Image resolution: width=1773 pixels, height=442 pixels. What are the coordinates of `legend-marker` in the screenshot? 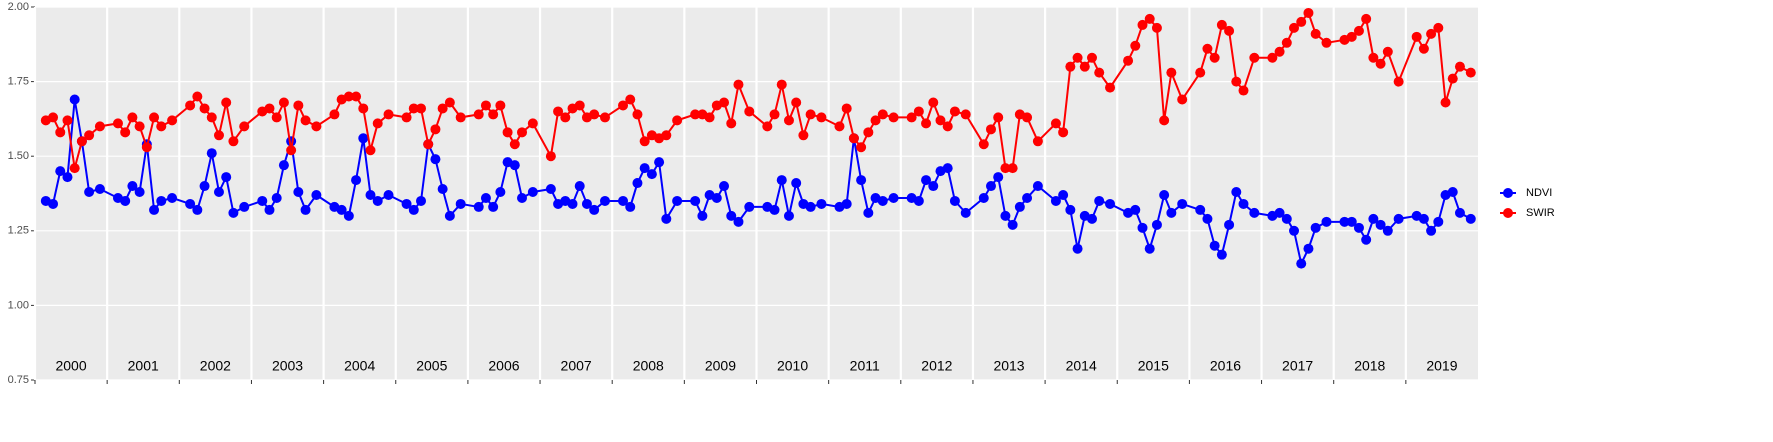 It's located at (1508, 193).